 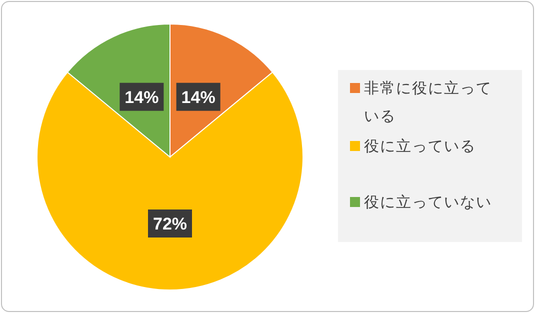 What do you see at coordinates (170, 224) in the screenshot?
I see `data-label: 72%` at bounding box center [170, 224].